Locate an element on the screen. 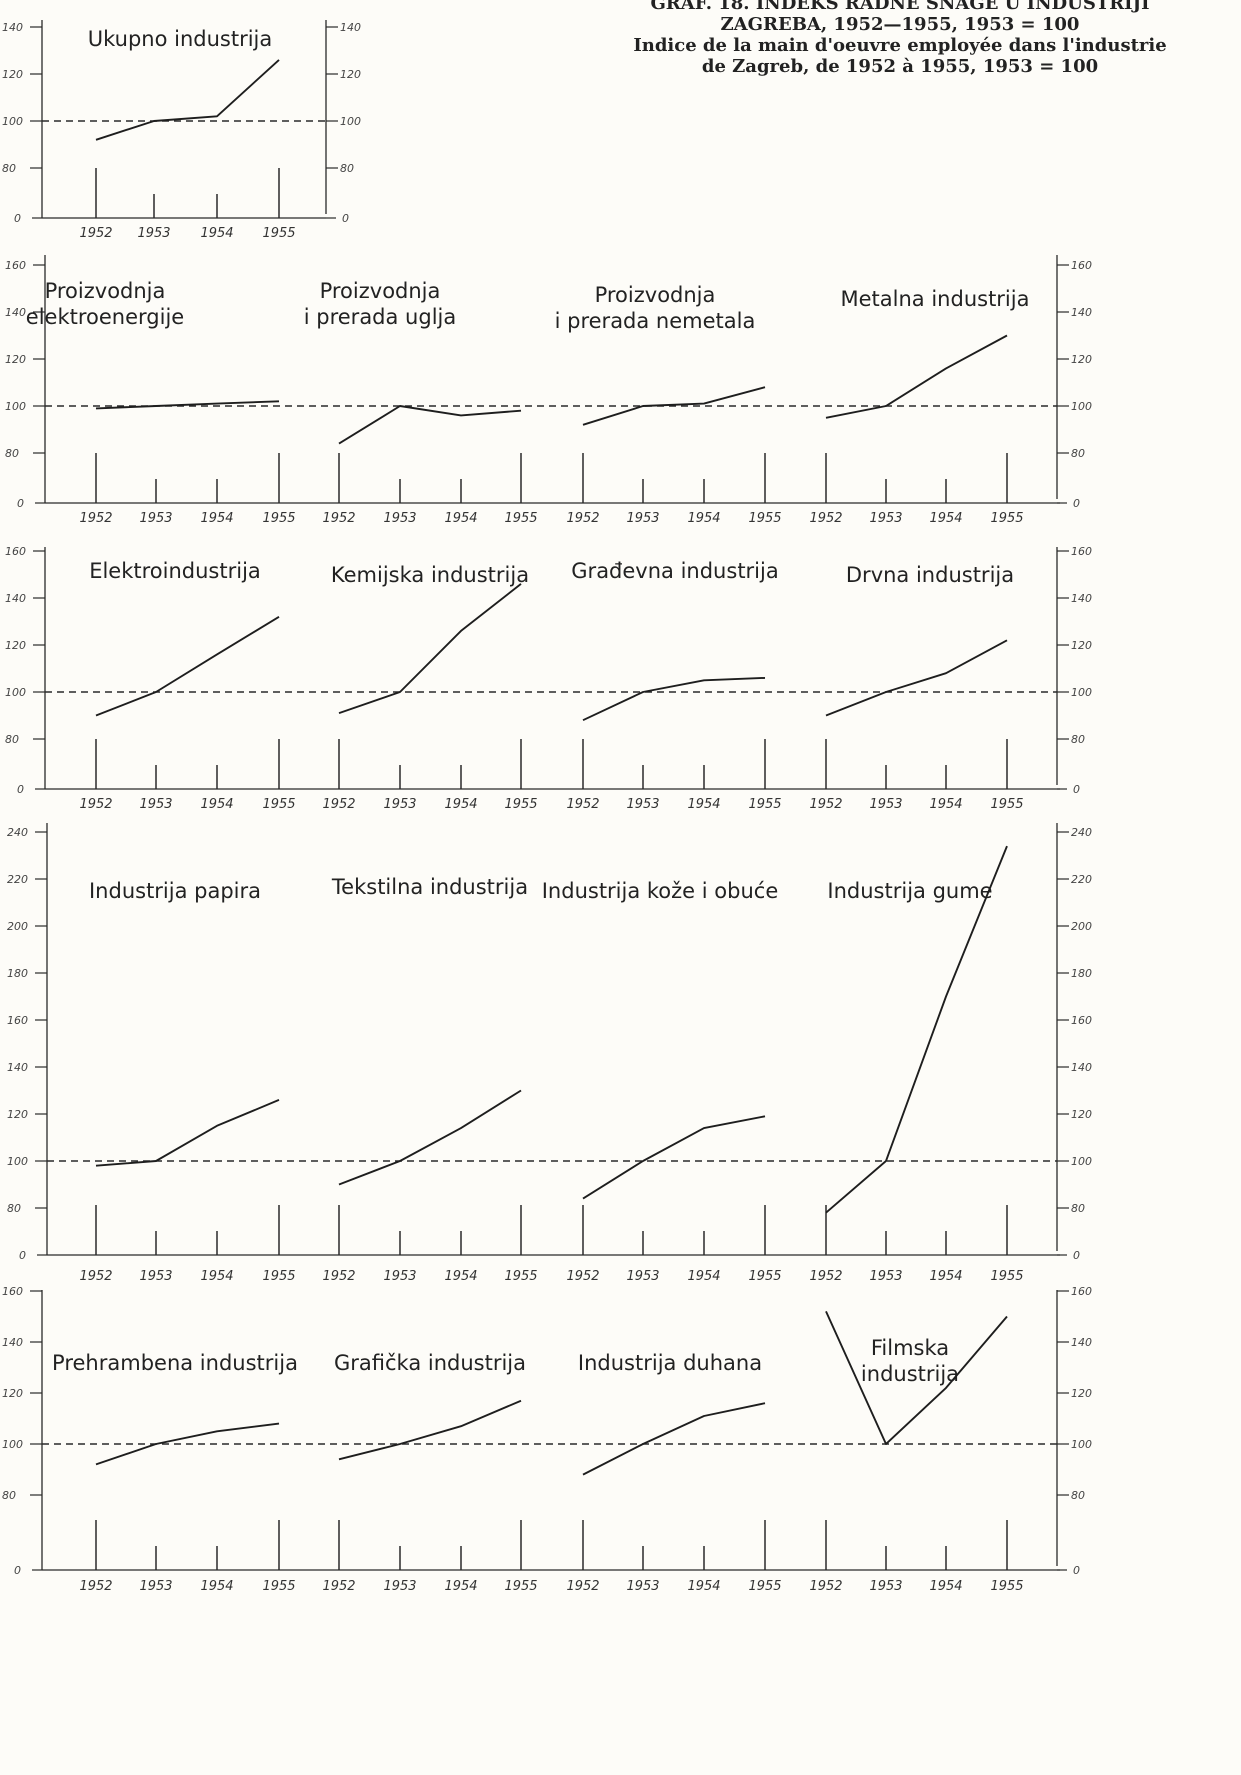 Image resolution: width=1241 pixels, height=1775 pixels. panel-title-nemetali-2: i prerada nemetala is located at coordinates (655, 321).